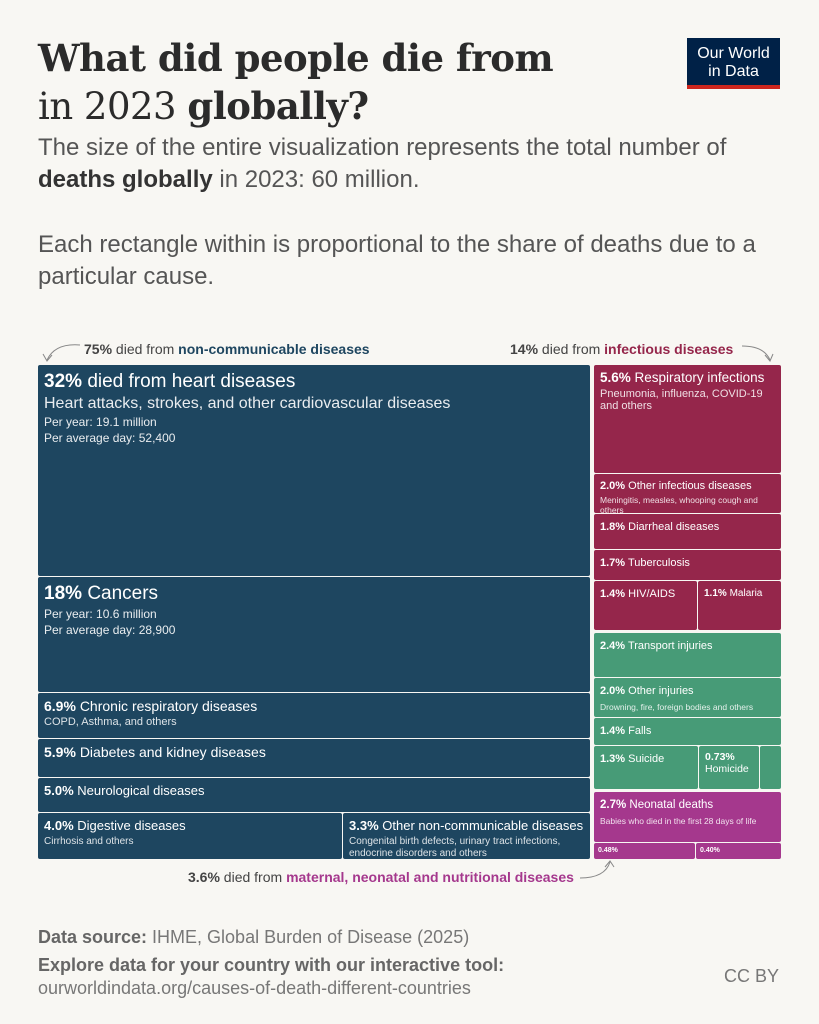  What do you see at coordinates (615, 377) in the screenshot?
I see `pct: 5.6%` at bounding box center [615, 377].